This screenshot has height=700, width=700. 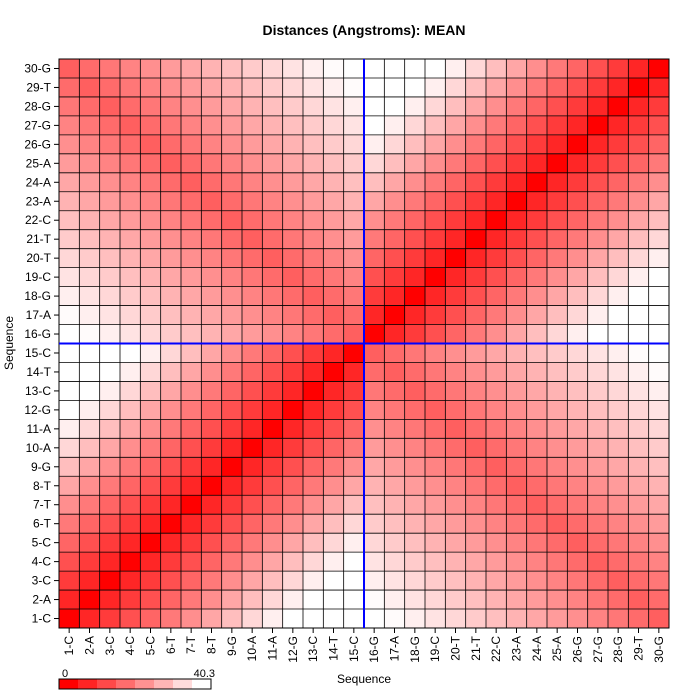 I want to click on heatmap-cell-22-C-17-A, so click(x=496, y=315).